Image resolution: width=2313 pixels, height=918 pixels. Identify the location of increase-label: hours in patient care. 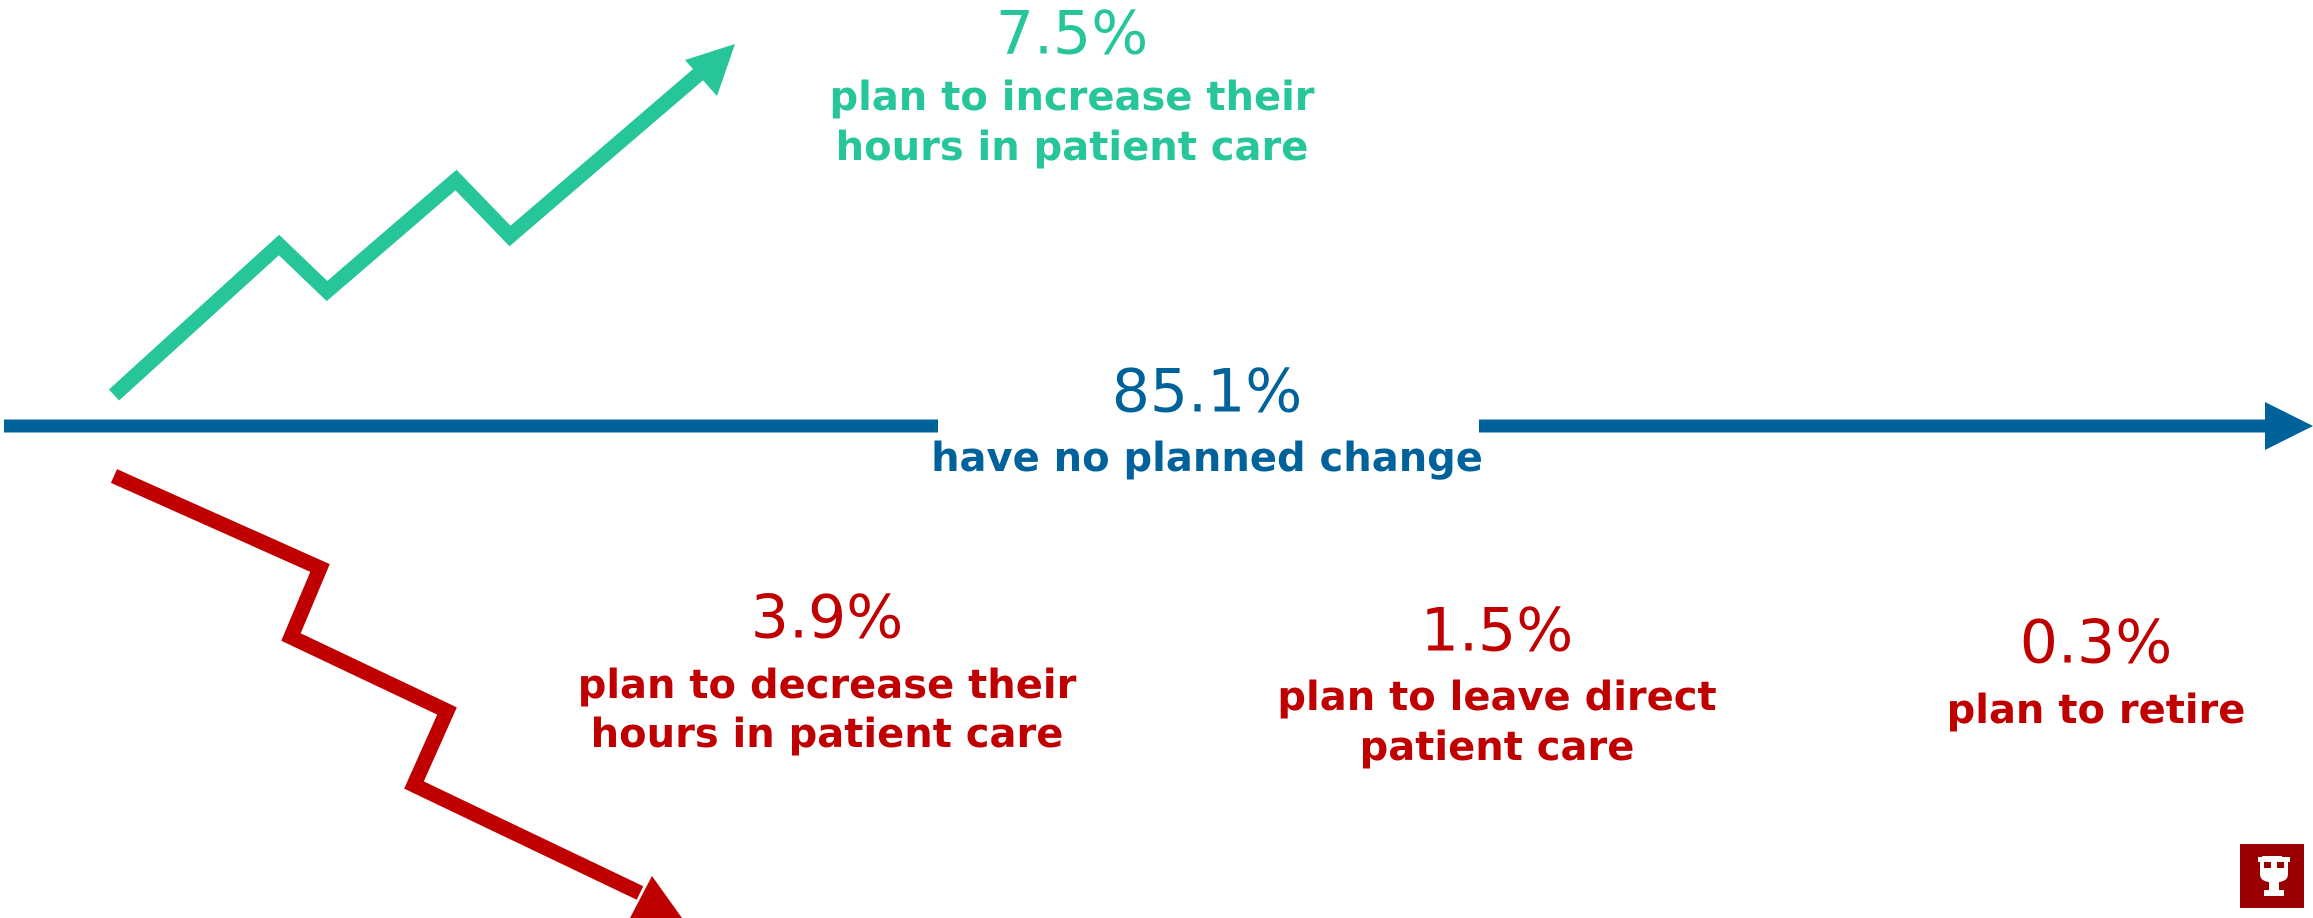
(1072, 147).